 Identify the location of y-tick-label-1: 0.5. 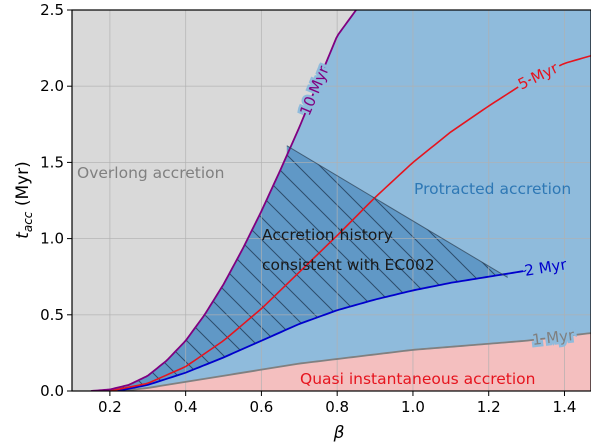
(52, 315).